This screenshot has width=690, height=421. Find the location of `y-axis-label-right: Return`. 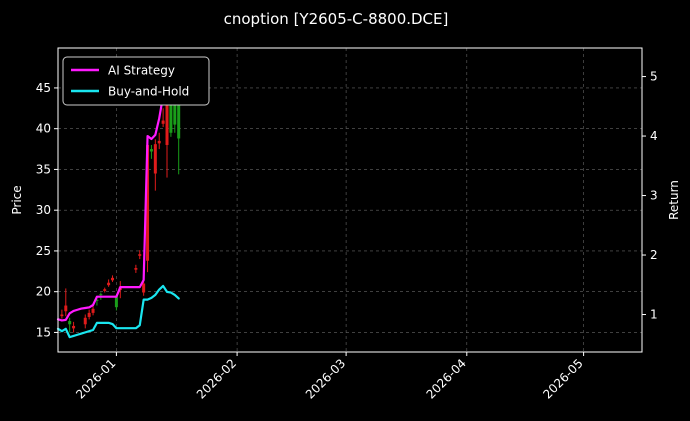

y-axis-label-right: Return is located at coordinates (674, 200).